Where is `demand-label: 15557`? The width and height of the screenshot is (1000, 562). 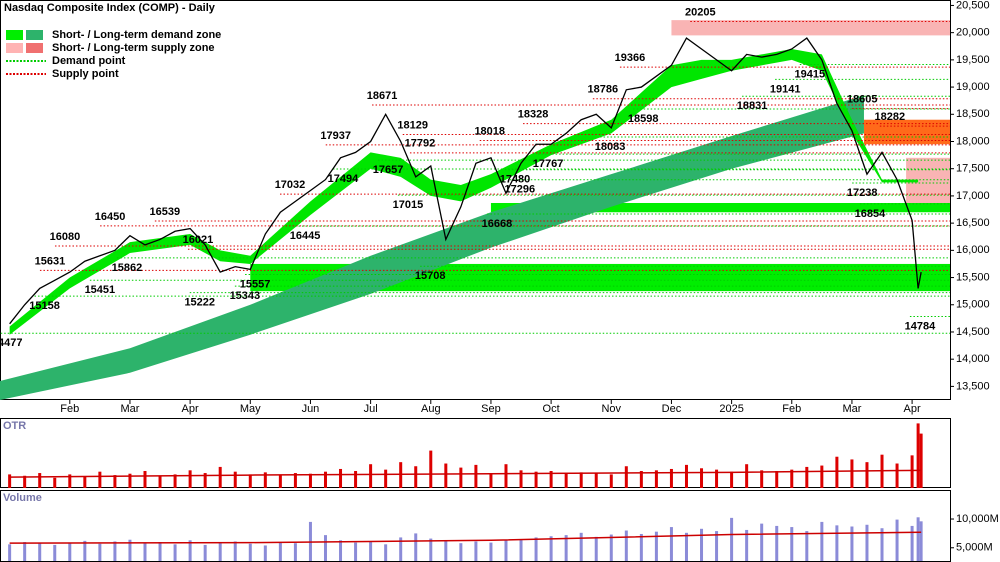 demand-label: 15557 is located at coordinates (255, 284).